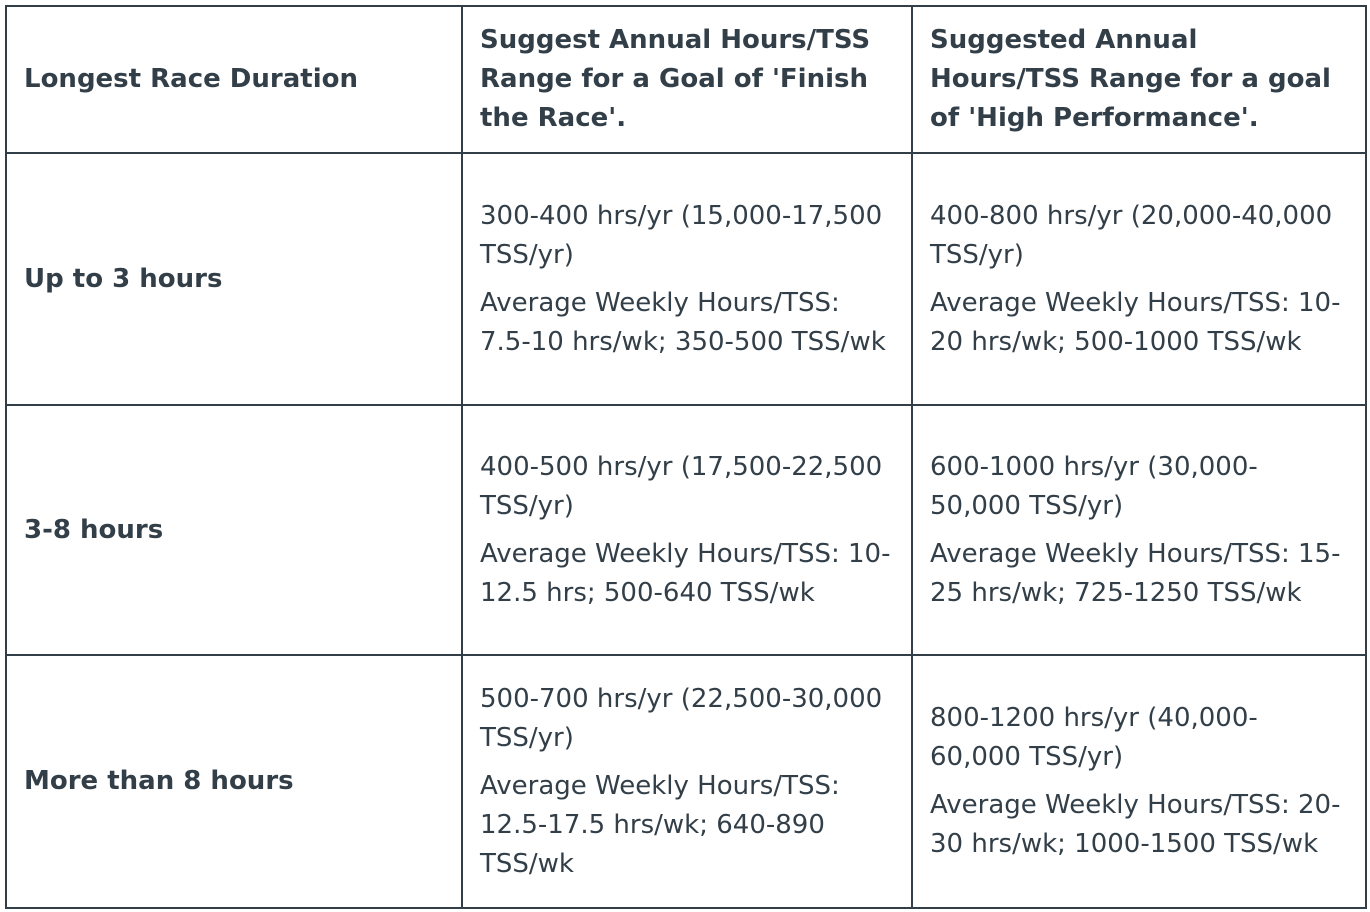 The image size is (1370, 912). Describe the element at coordinates (681, 718) in the screenshot. I see `annual-range-text: 500-700 hrs/yr (22,500-30,000 TSS/yr)` at that location.